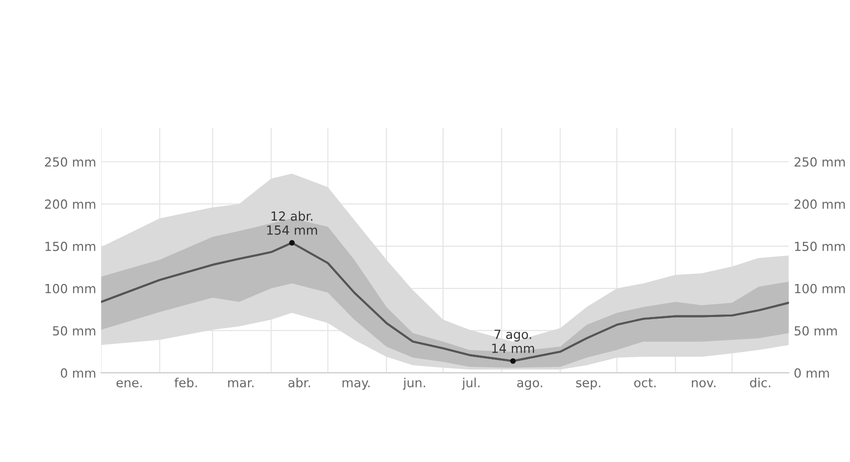 This screenshot has height=462, width=850. I want to click on x-tick-label: dic., so click(760, 383).